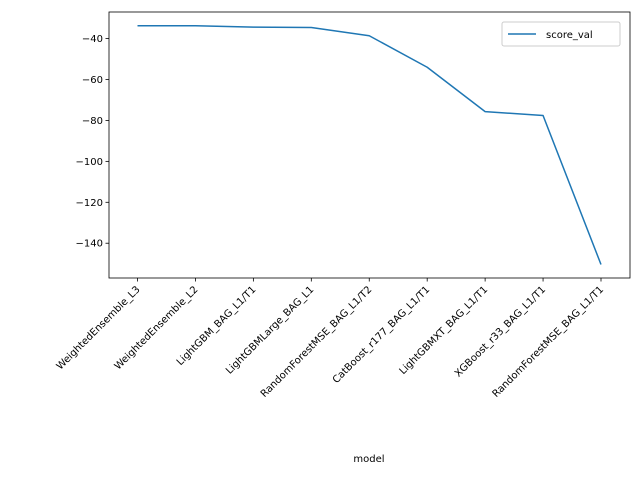 This screenshot has height=480, width=640. What do you see at coordinates (89, 244) in the screenshot?
I see `y-tick-label: −140` at bounding box center [89, 244].